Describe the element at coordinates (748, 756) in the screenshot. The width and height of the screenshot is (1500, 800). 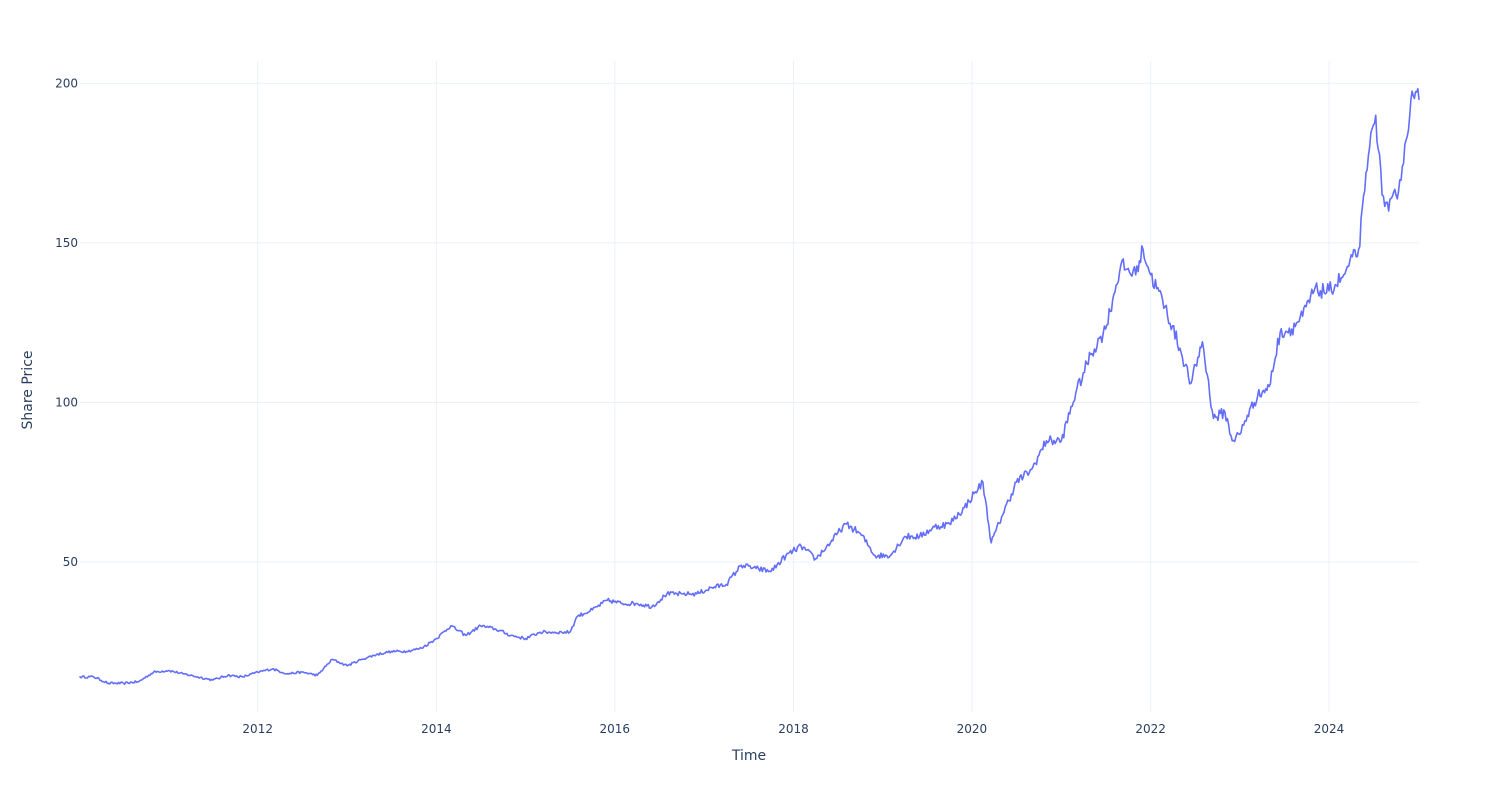
I see `x-axis-title: Time` at that location.